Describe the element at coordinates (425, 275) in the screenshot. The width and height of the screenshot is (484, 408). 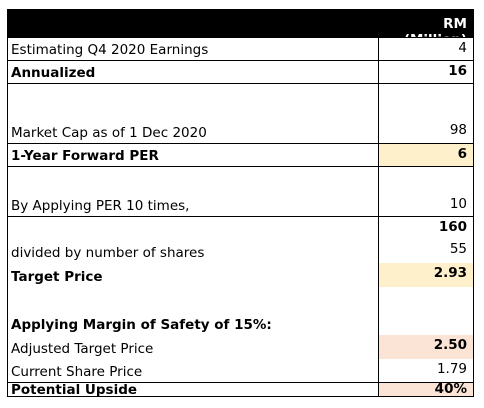
I see `row-value: 2.93` at that location.